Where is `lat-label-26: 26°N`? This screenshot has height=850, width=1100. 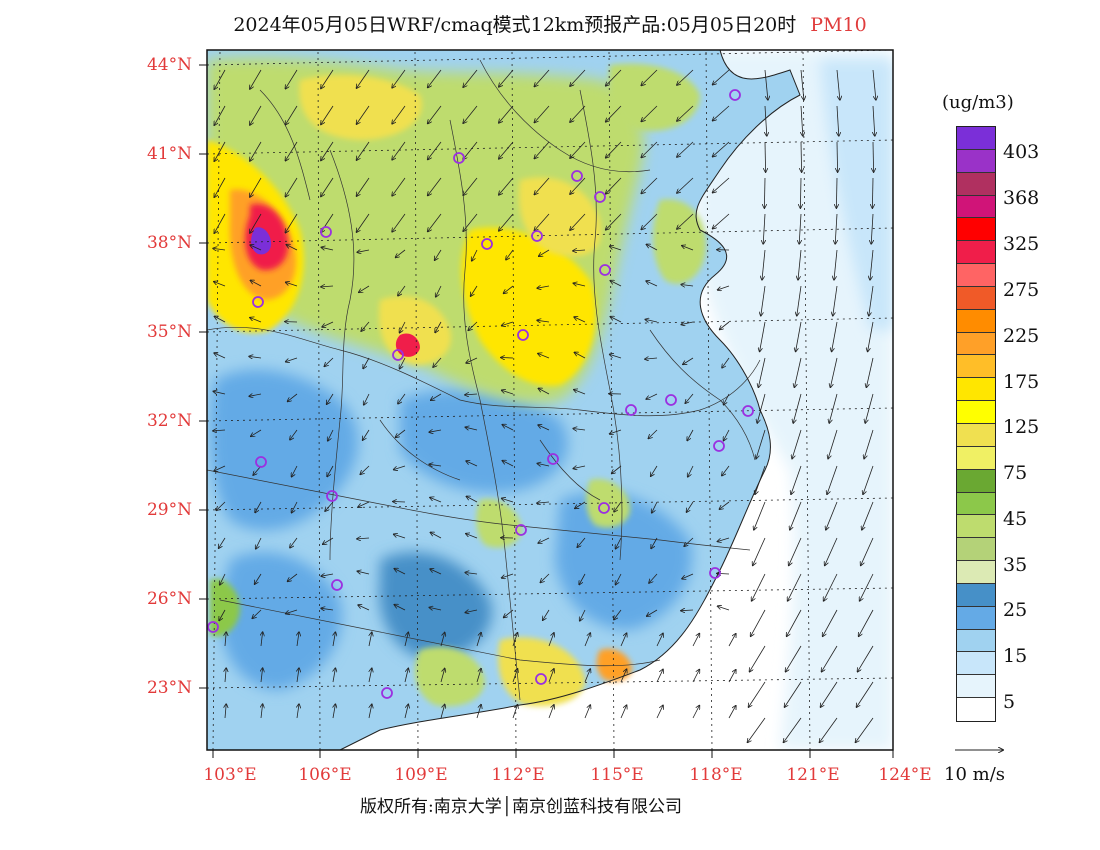
lat-label-26: 26°N is located at coordinates (169, 599).